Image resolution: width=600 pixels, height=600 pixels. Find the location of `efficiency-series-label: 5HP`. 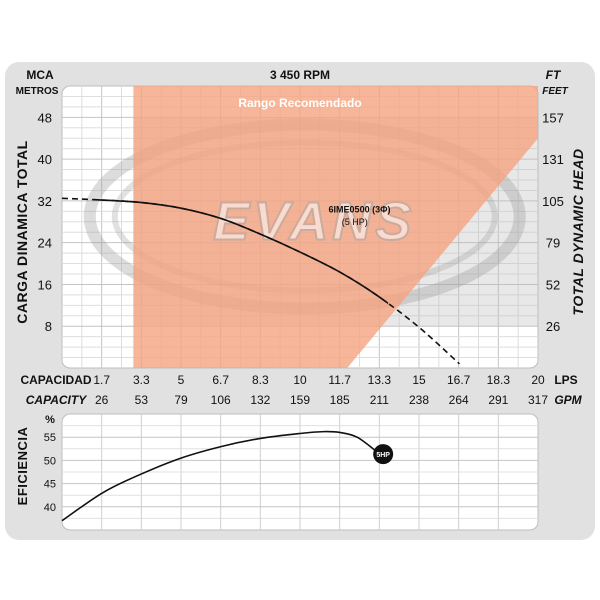

efficiency-series-label: 5HP is located at coordinates (383, 455).